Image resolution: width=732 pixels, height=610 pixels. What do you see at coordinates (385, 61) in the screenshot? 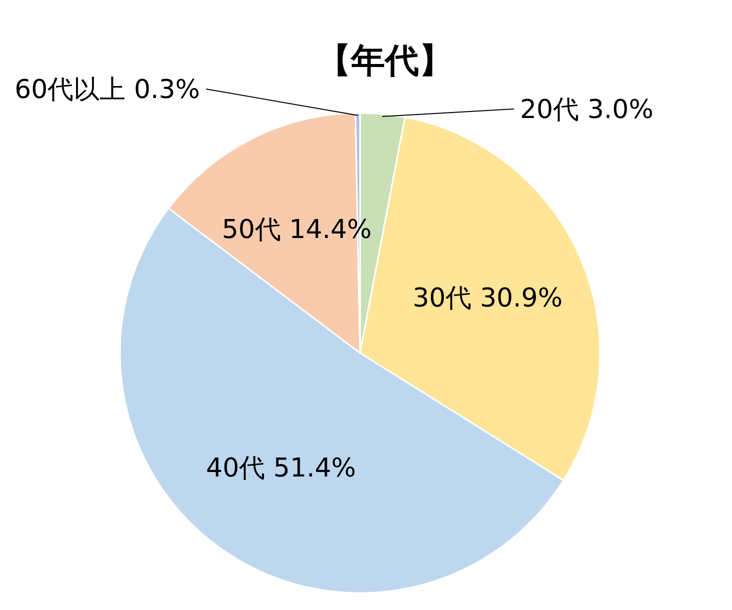
I see `chart-title: 【年代】` at bounding box center [385, 61].